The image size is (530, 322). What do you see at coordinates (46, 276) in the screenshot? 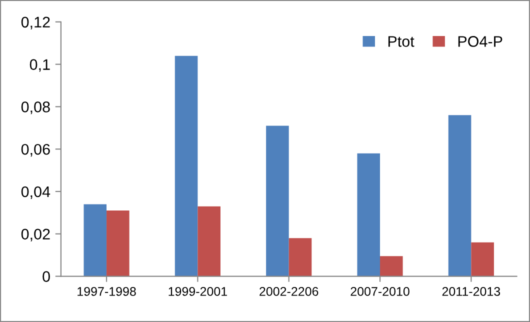
I see `y-tick-label: 0` at bounding box center [46, 276].